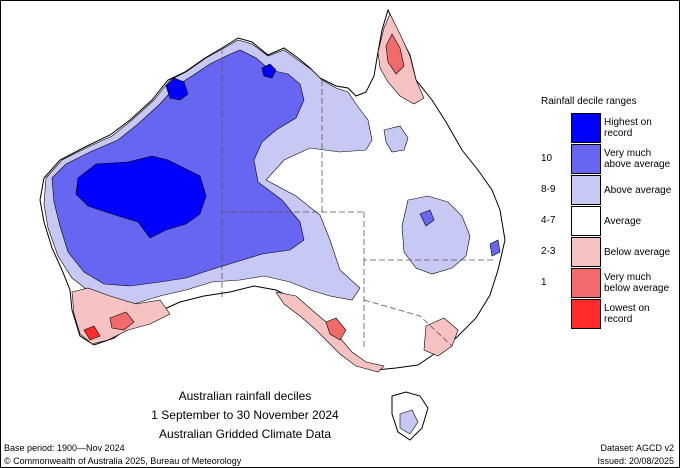 This screenshot has width=680, height=468. I want to click on legend-label: Below average, so click(637, 252).